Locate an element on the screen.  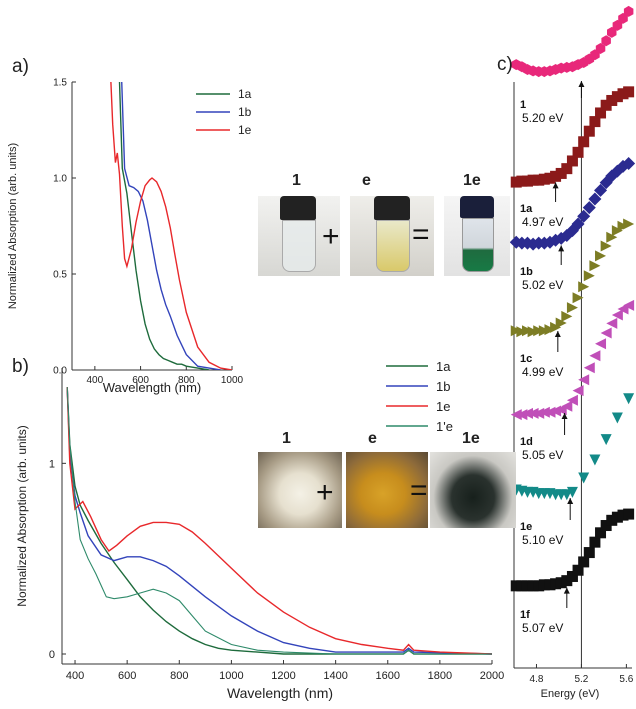
top-plus-sign: + is located at coordinates (331, 236).